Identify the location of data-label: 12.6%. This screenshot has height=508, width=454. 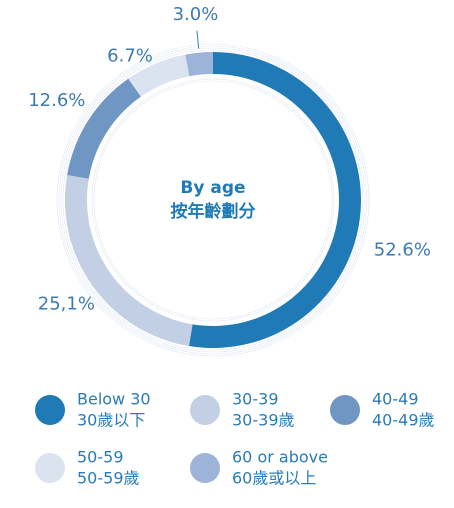
(56, 100).